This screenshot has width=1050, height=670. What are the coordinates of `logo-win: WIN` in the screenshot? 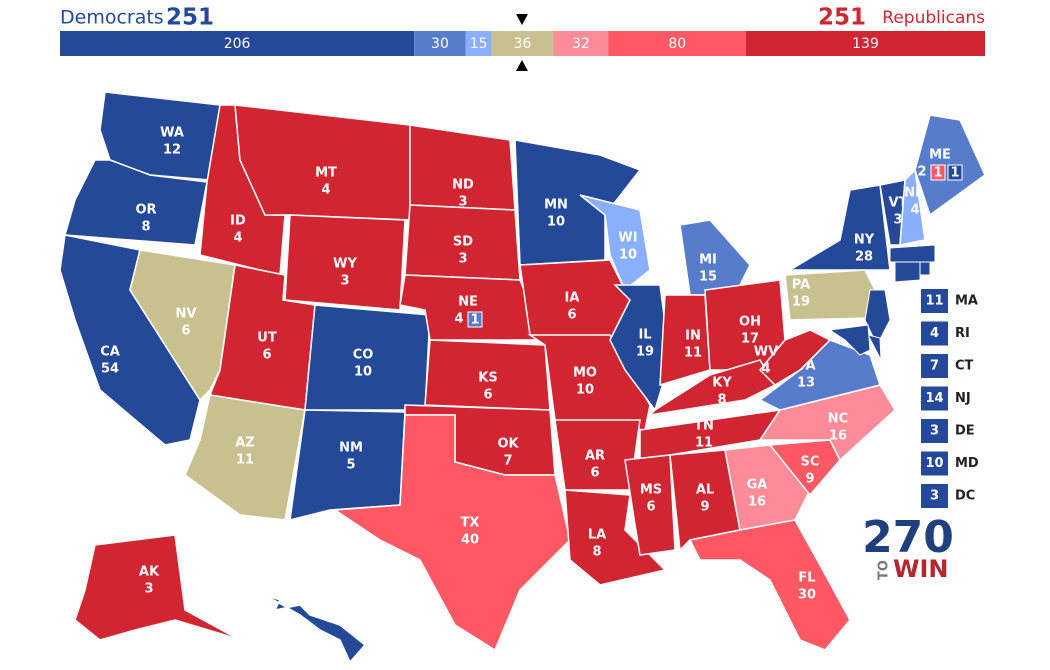 It's located at (921, 569).